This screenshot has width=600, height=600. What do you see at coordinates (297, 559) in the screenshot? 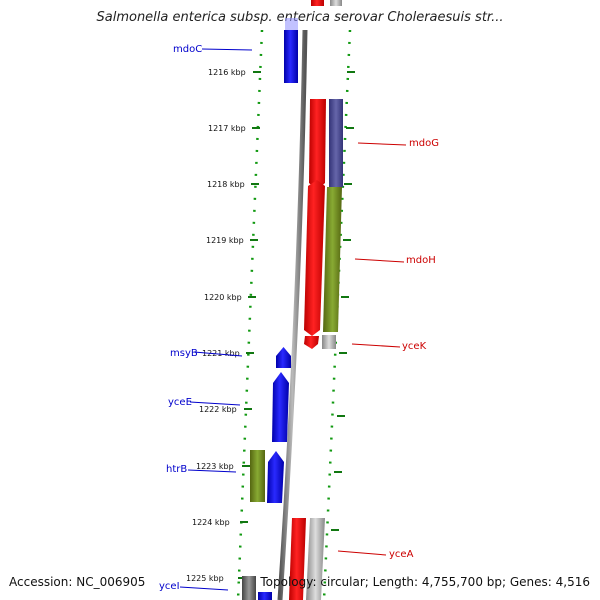
I see `gene-yceA-minus` at bounding box center [297, 559].